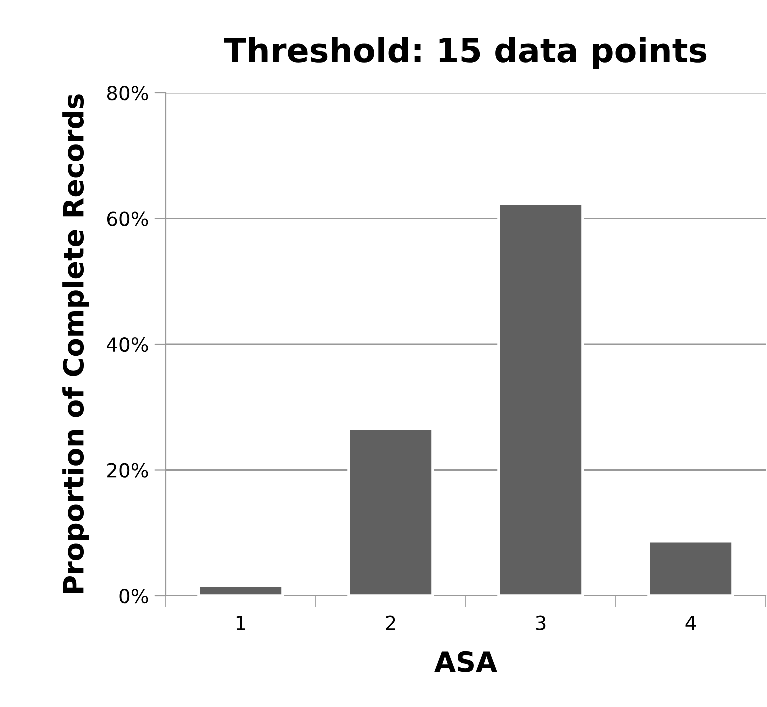 The width and height of the screenshot is (767, 707). I want to click on y-tick-label: 0%, so click(134, 596).